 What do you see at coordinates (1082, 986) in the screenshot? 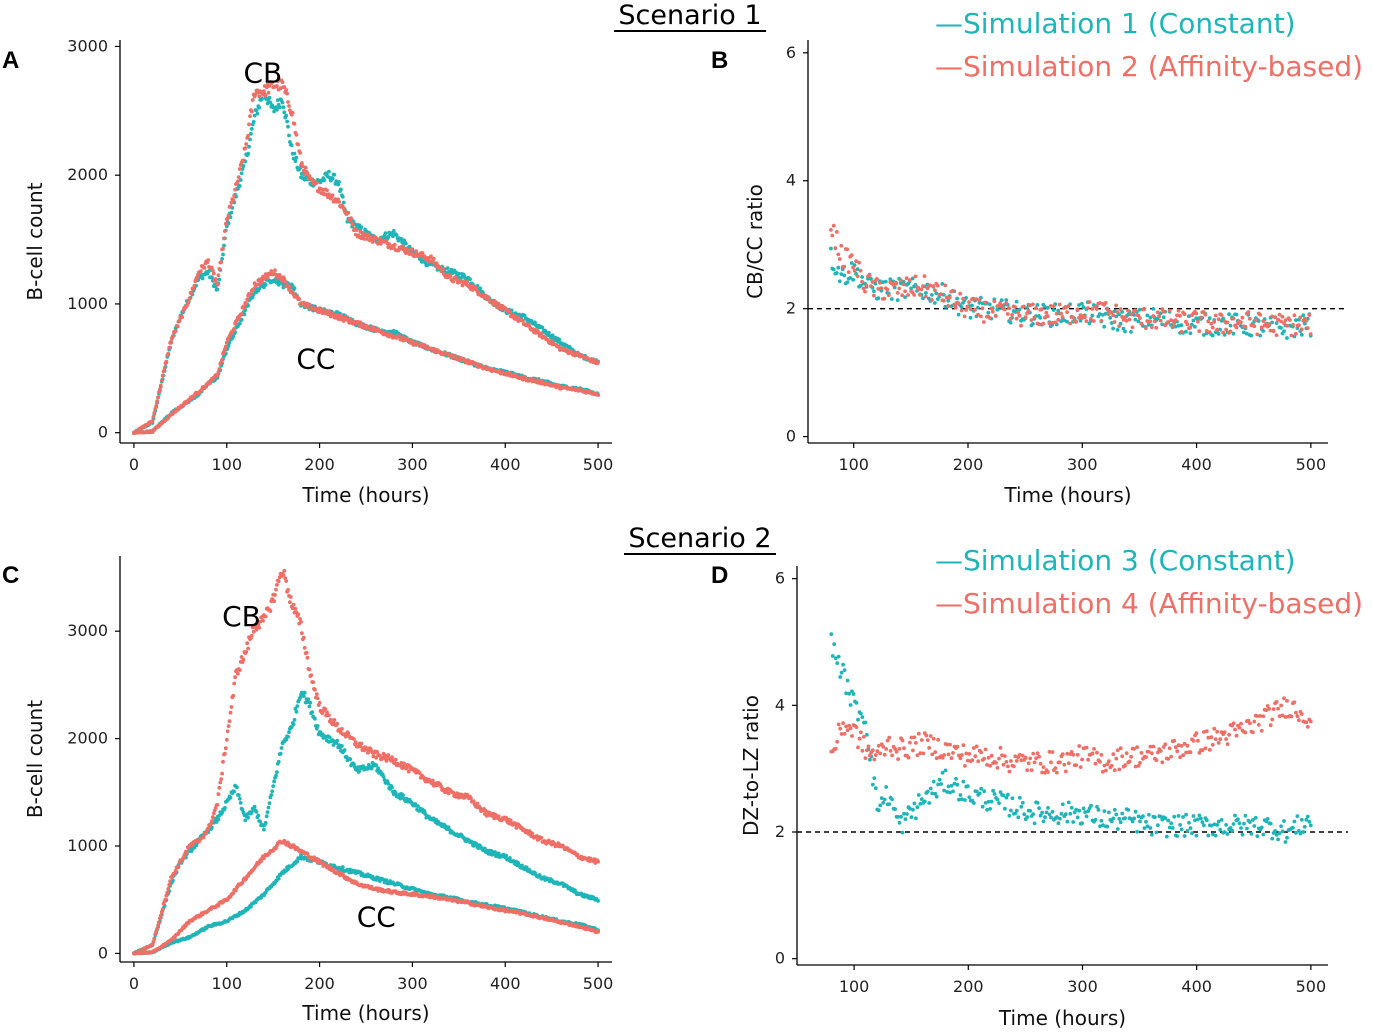
I see `x-tick-label-d: 300` at bounding box center [1082, 986].